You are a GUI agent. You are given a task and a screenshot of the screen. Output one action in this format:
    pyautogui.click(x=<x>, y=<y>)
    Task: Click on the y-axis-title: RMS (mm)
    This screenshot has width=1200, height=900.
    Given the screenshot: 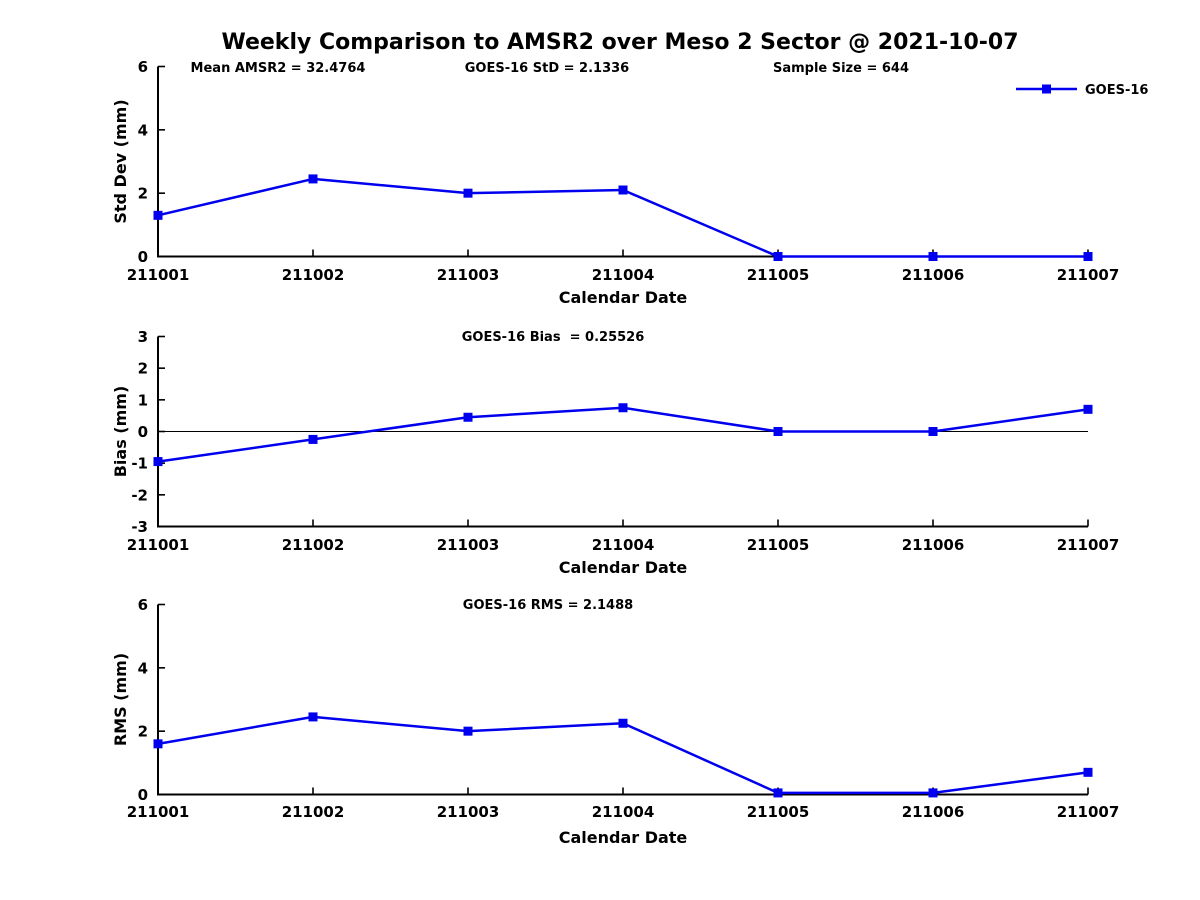 What is the action you would take?
    pyautogui.click(x=120, y=699)
    